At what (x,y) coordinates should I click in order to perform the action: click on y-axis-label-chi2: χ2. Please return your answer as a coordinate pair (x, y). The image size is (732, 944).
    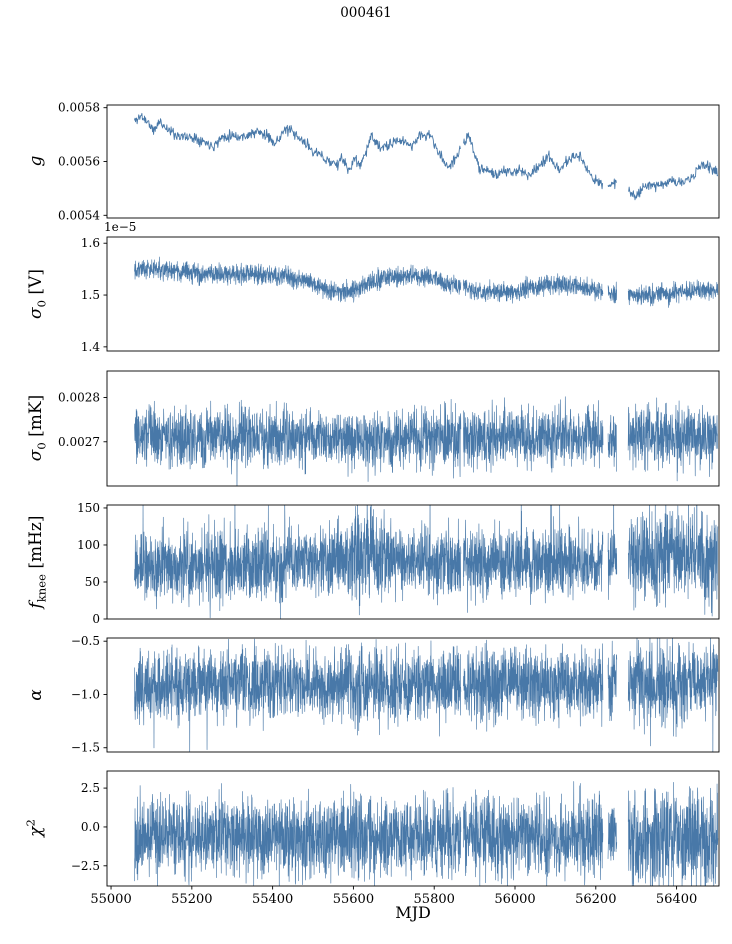
    Looking at the image, I should click on (35, 828).